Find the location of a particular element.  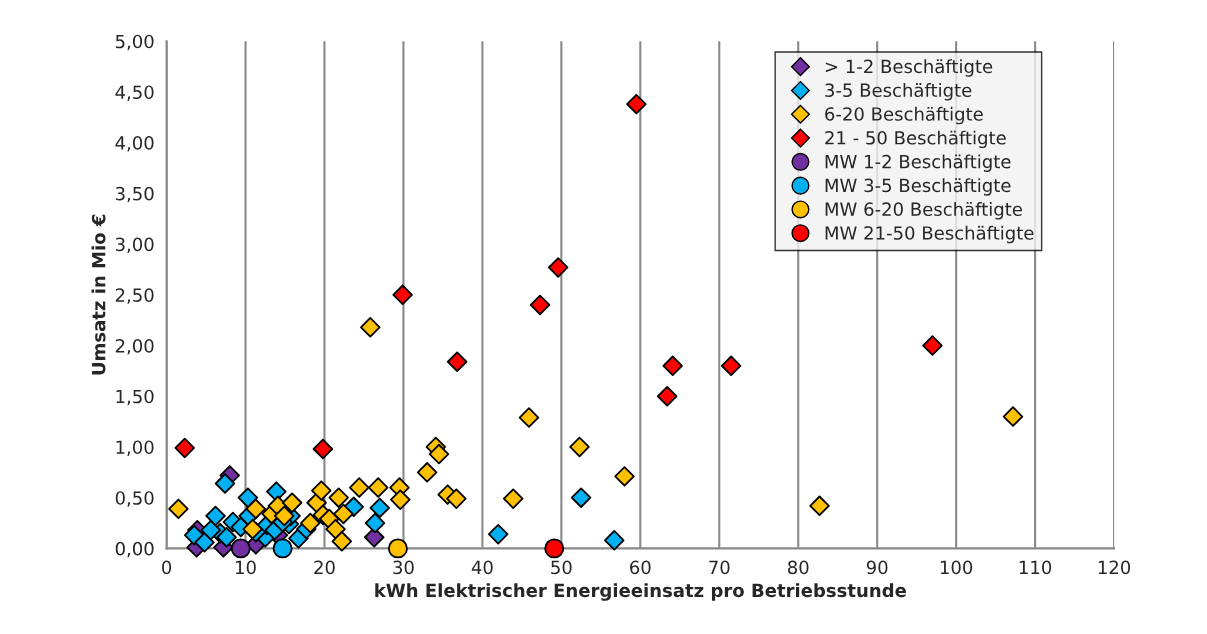

x-tick-label: 100 is located at coordinates (956, 567).